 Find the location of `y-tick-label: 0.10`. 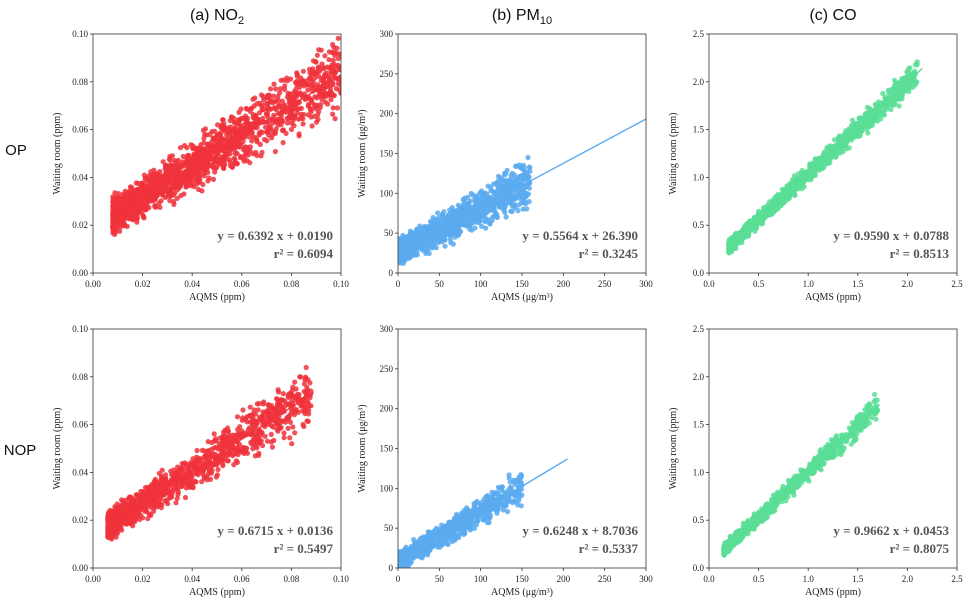

y-tick-label: 0.10 is located at coordinates (80, 34).